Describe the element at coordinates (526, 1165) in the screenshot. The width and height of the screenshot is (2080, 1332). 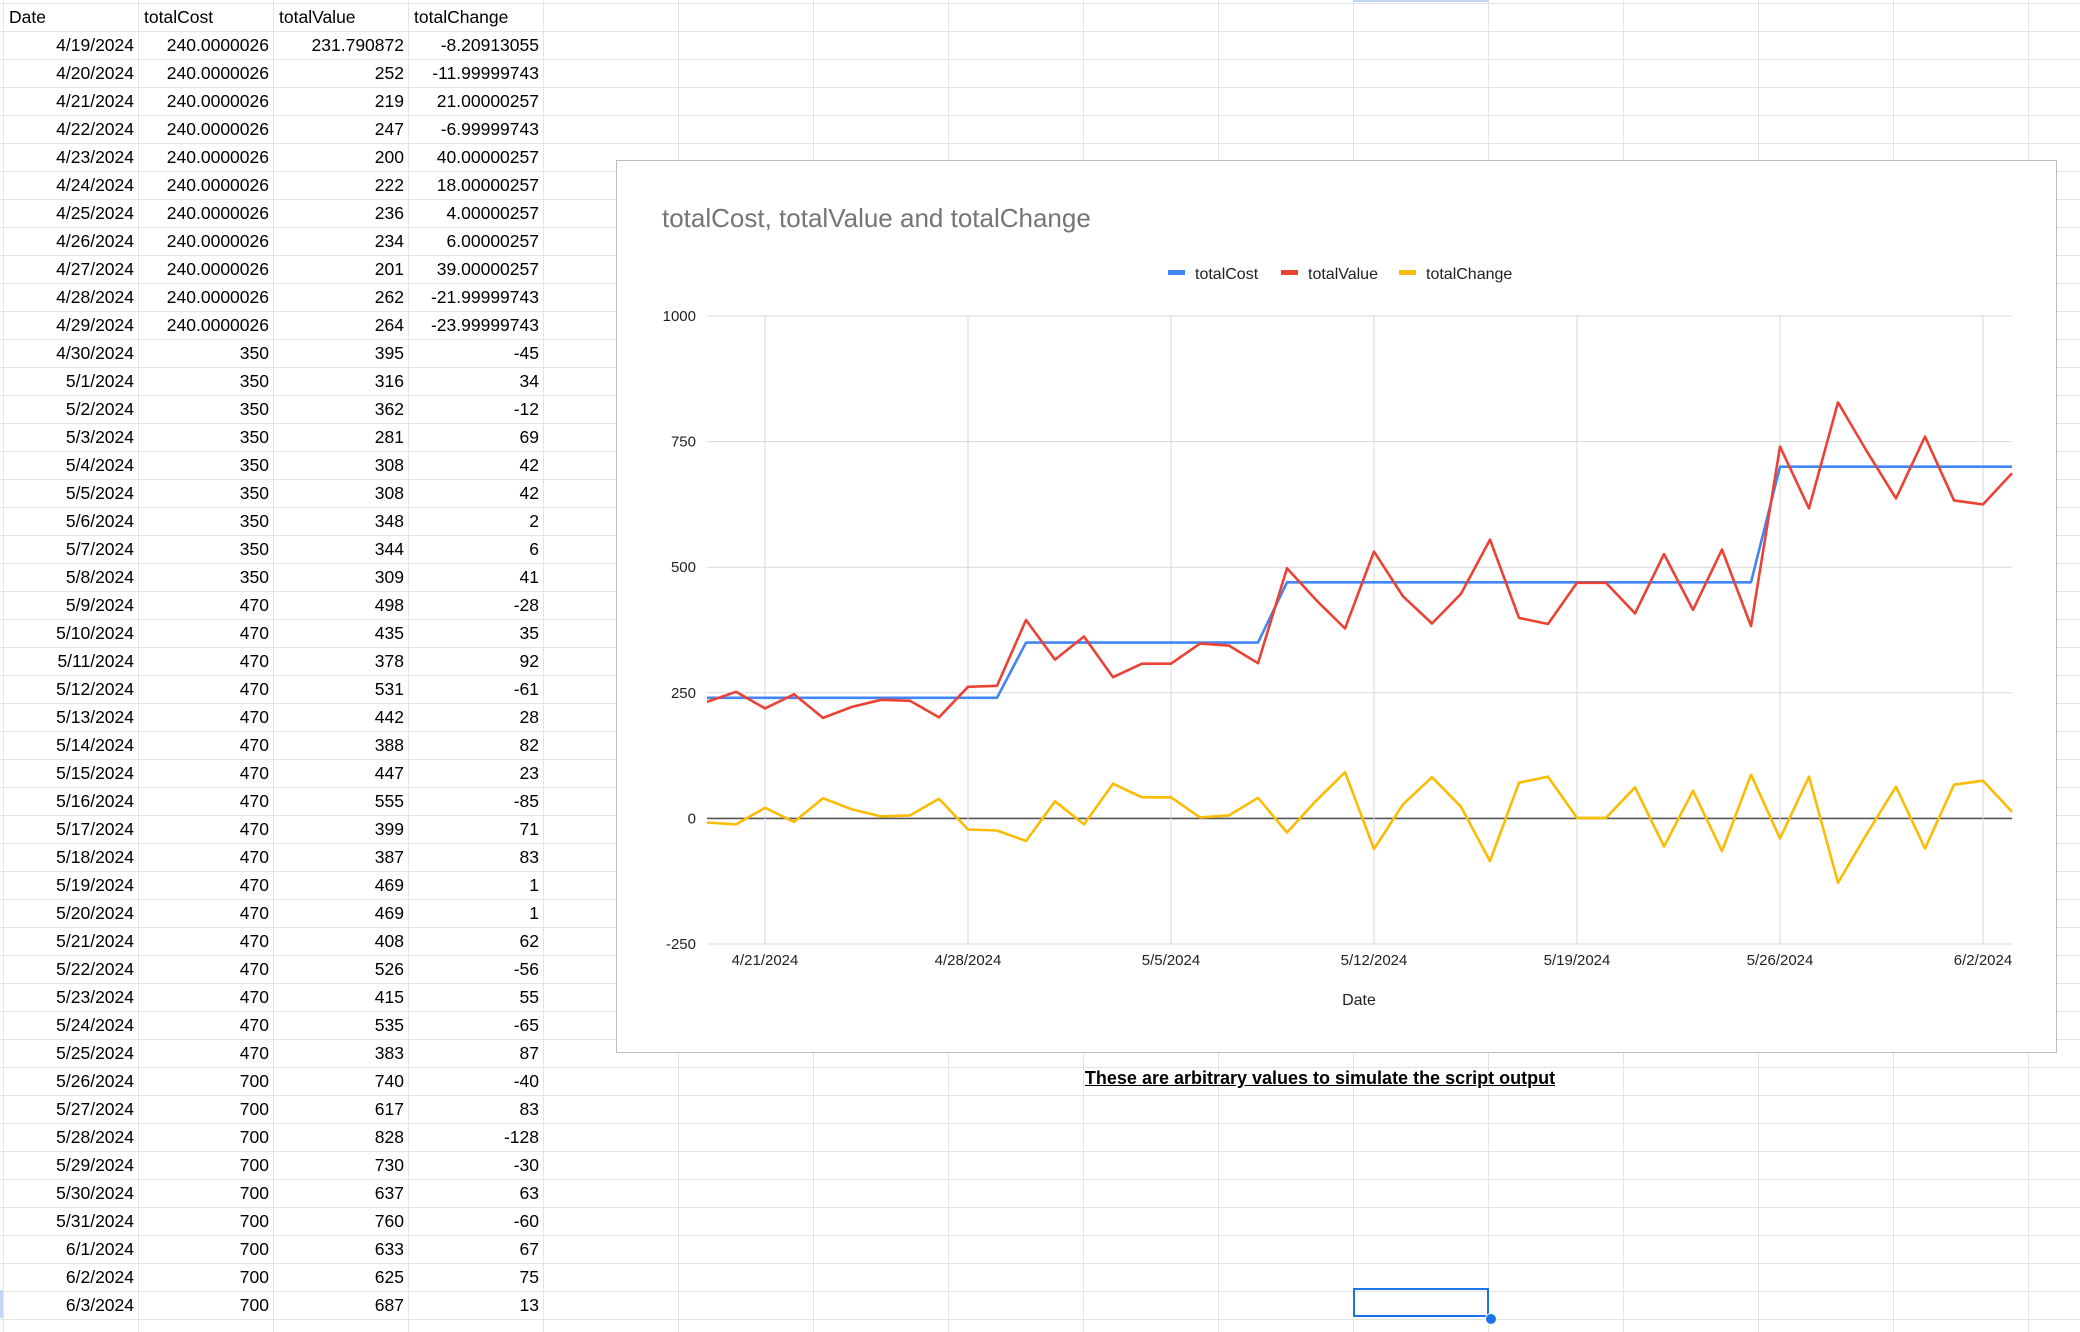
I see `data-cell: -30` at that location.